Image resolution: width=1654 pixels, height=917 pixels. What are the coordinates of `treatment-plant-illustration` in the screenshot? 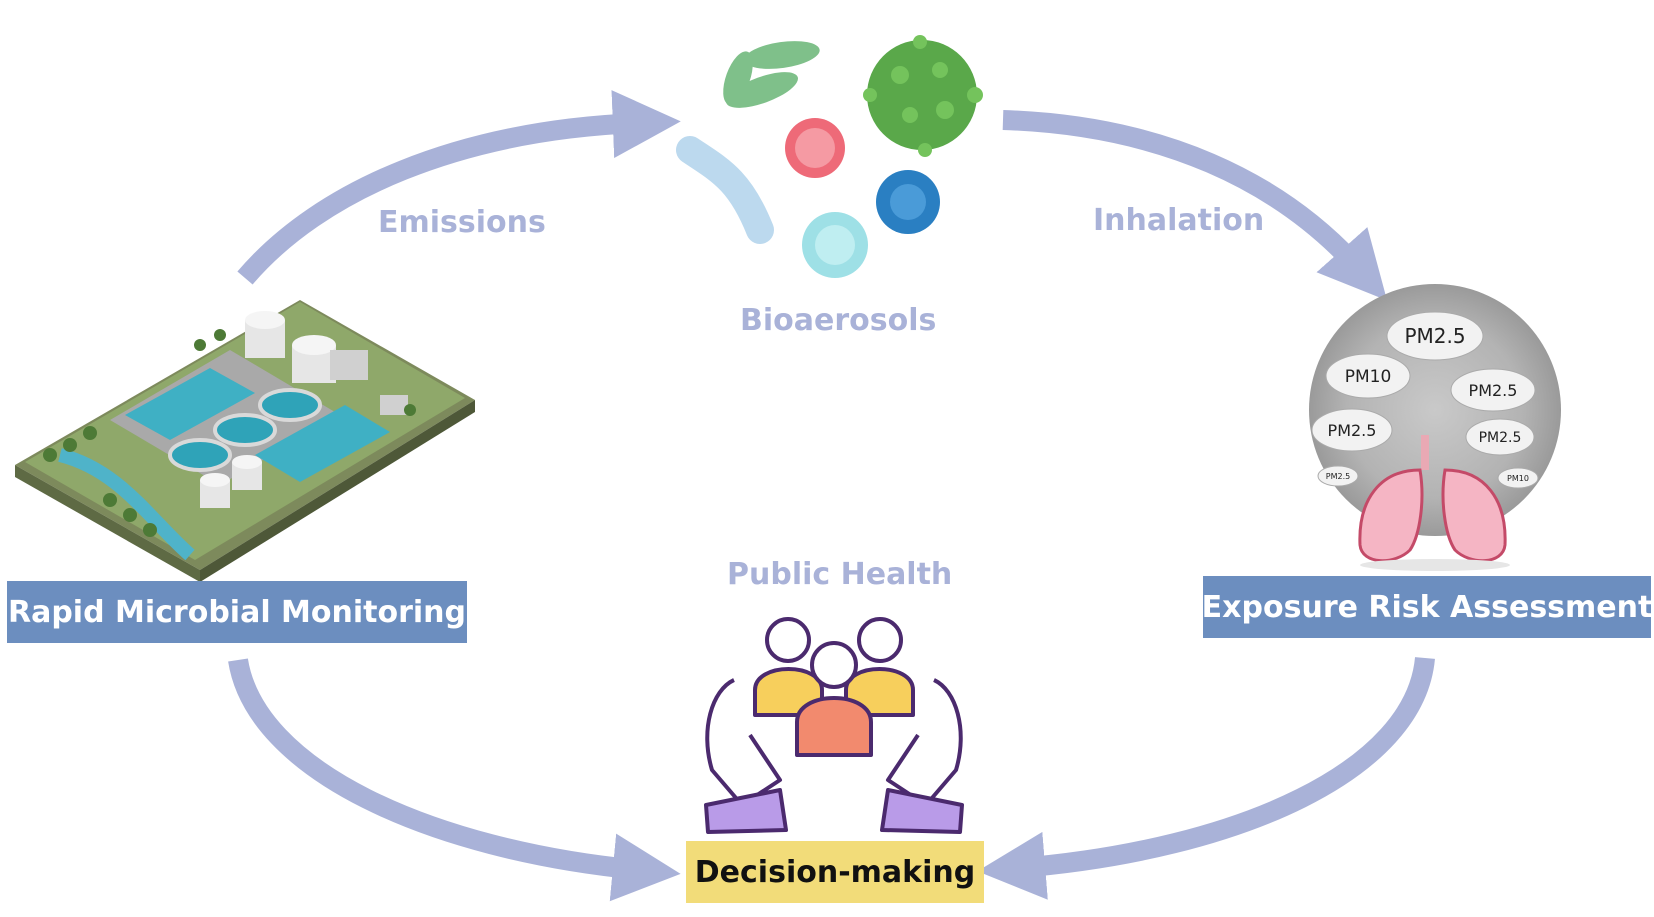 It's located at (245, 441).